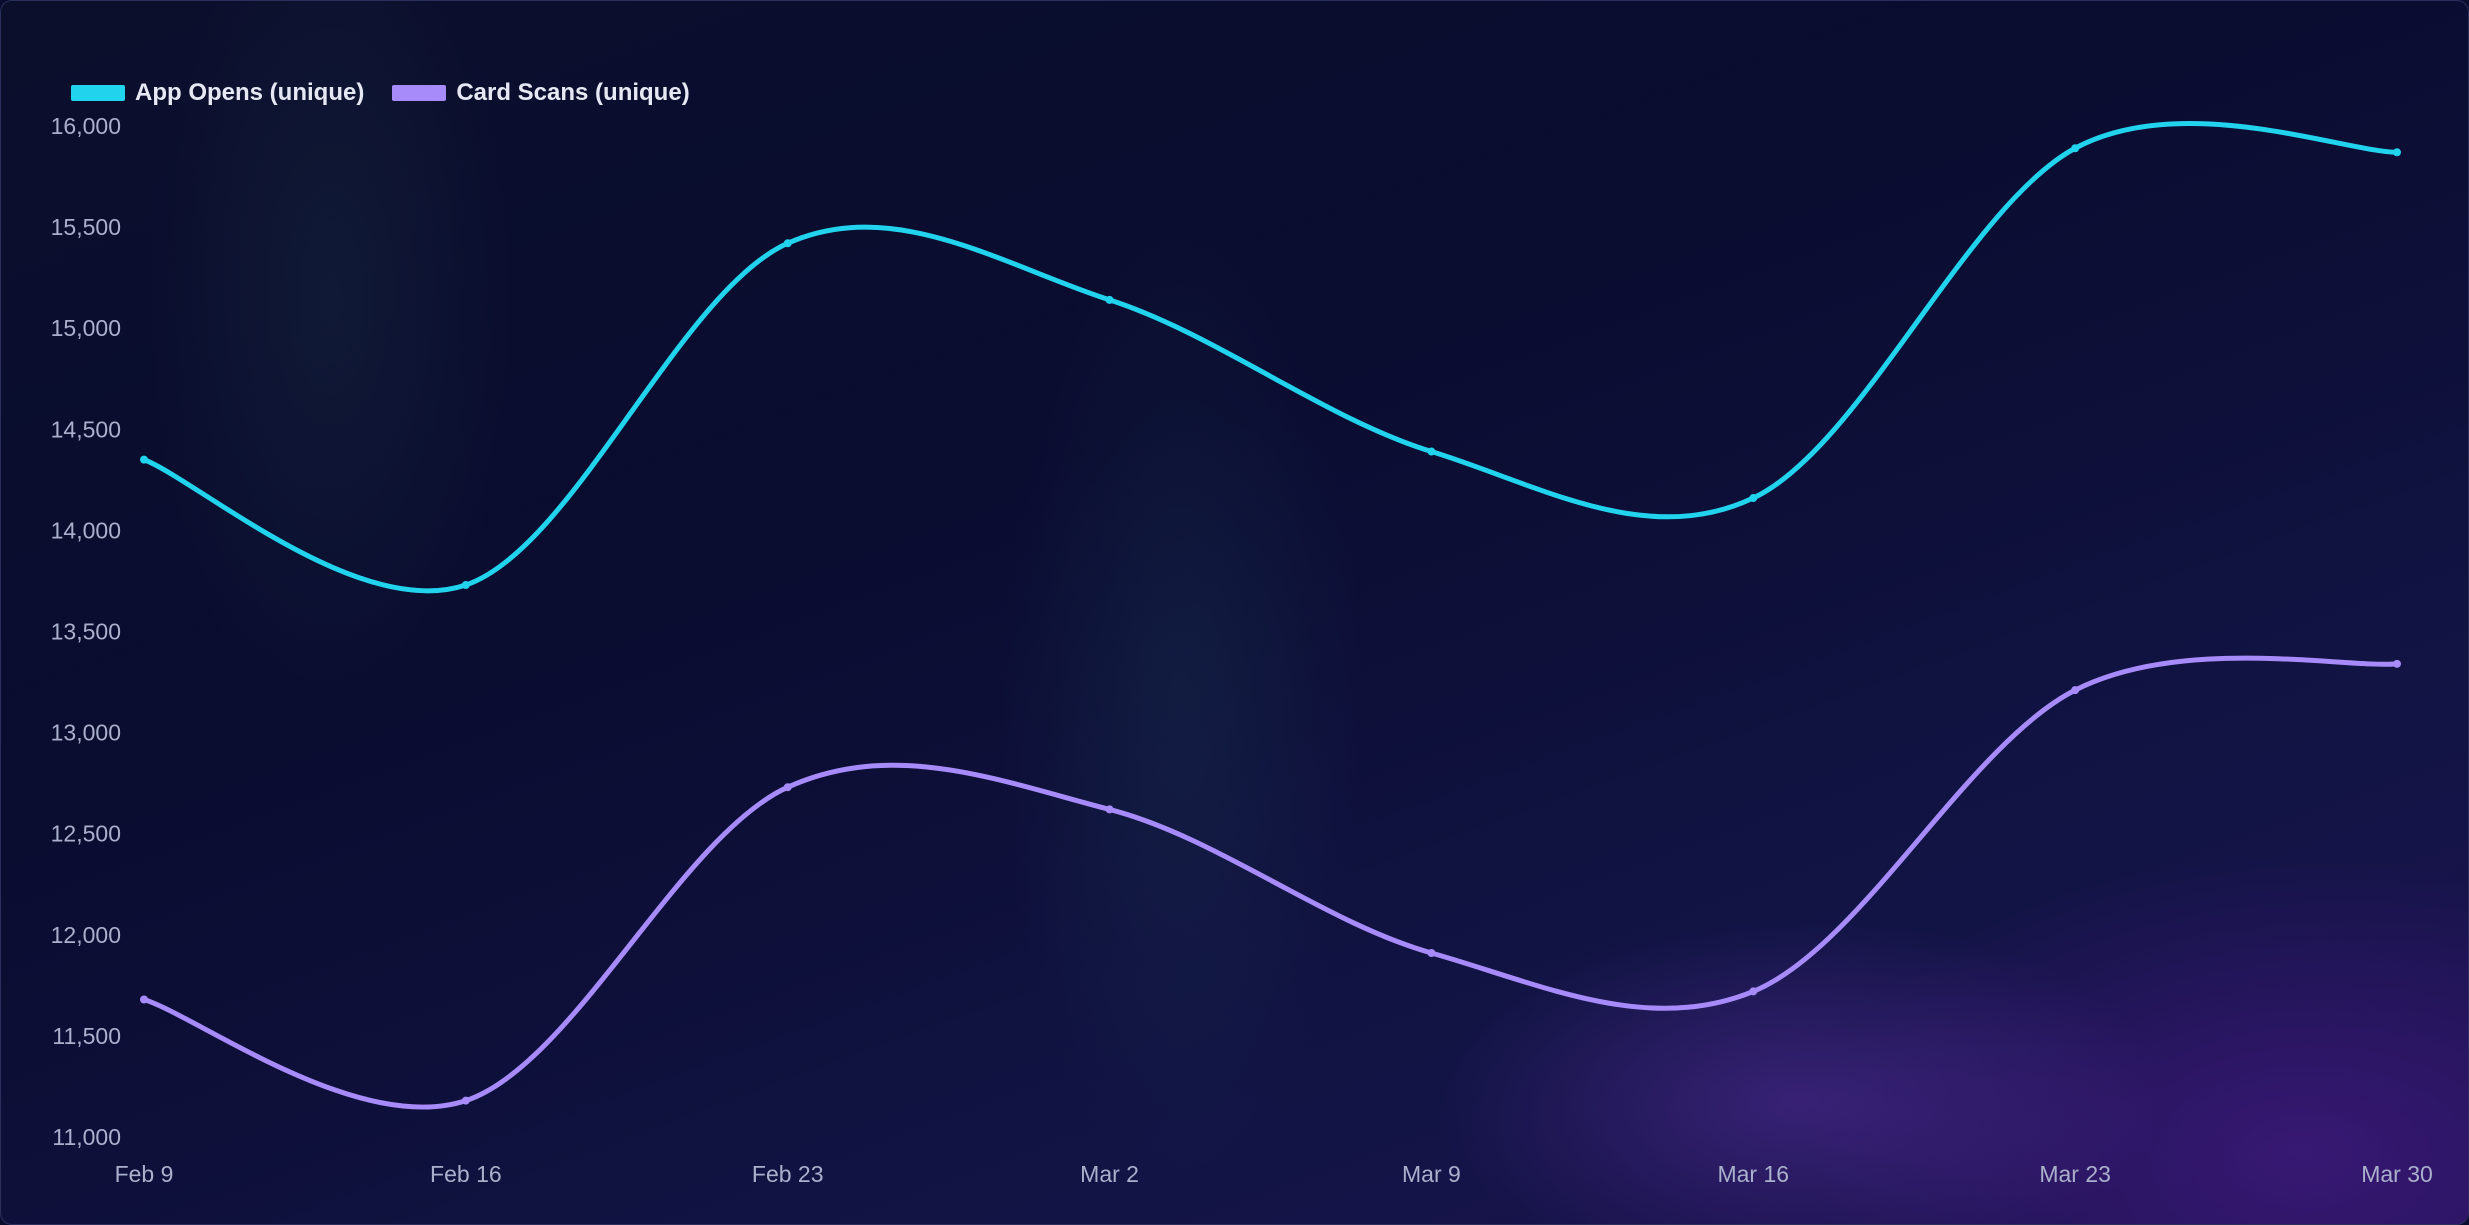  What do you see at coordinates (1753, 1174) in the screenshot?
I see `x-tick-label: Mar 16` at bounding box center [1753, 1174].